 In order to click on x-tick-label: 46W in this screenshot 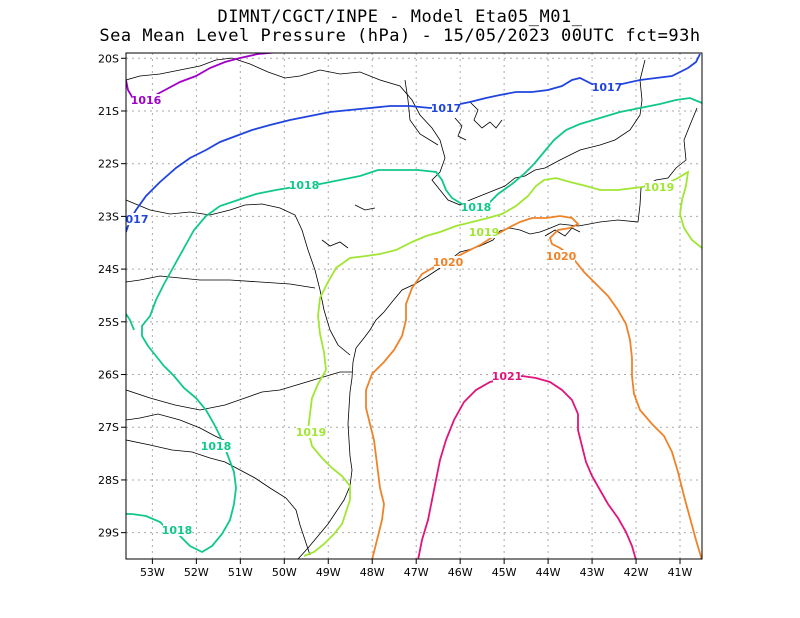, I will do `click(460, 572)`.